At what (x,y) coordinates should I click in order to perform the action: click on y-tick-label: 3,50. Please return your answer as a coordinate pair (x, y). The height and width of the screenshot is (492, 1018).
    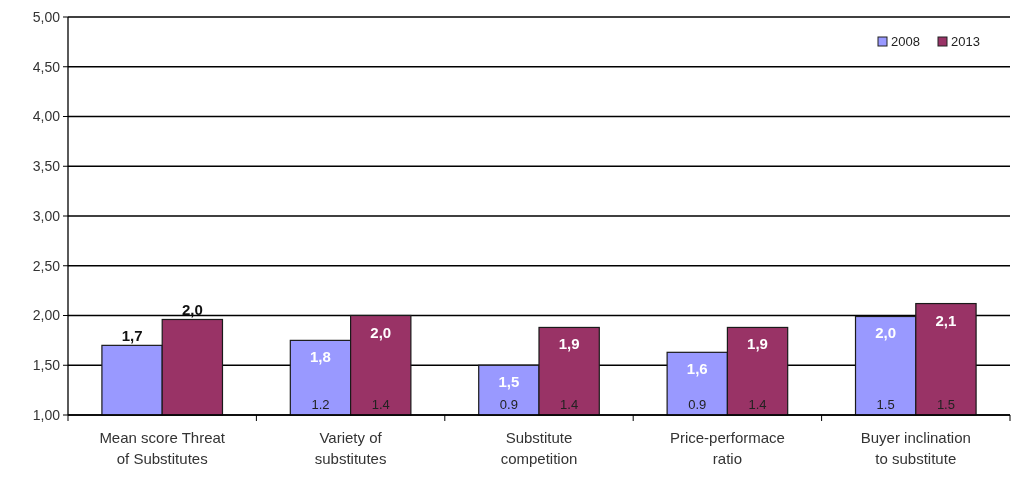
    Looking at the image, I should click on (46, 166).